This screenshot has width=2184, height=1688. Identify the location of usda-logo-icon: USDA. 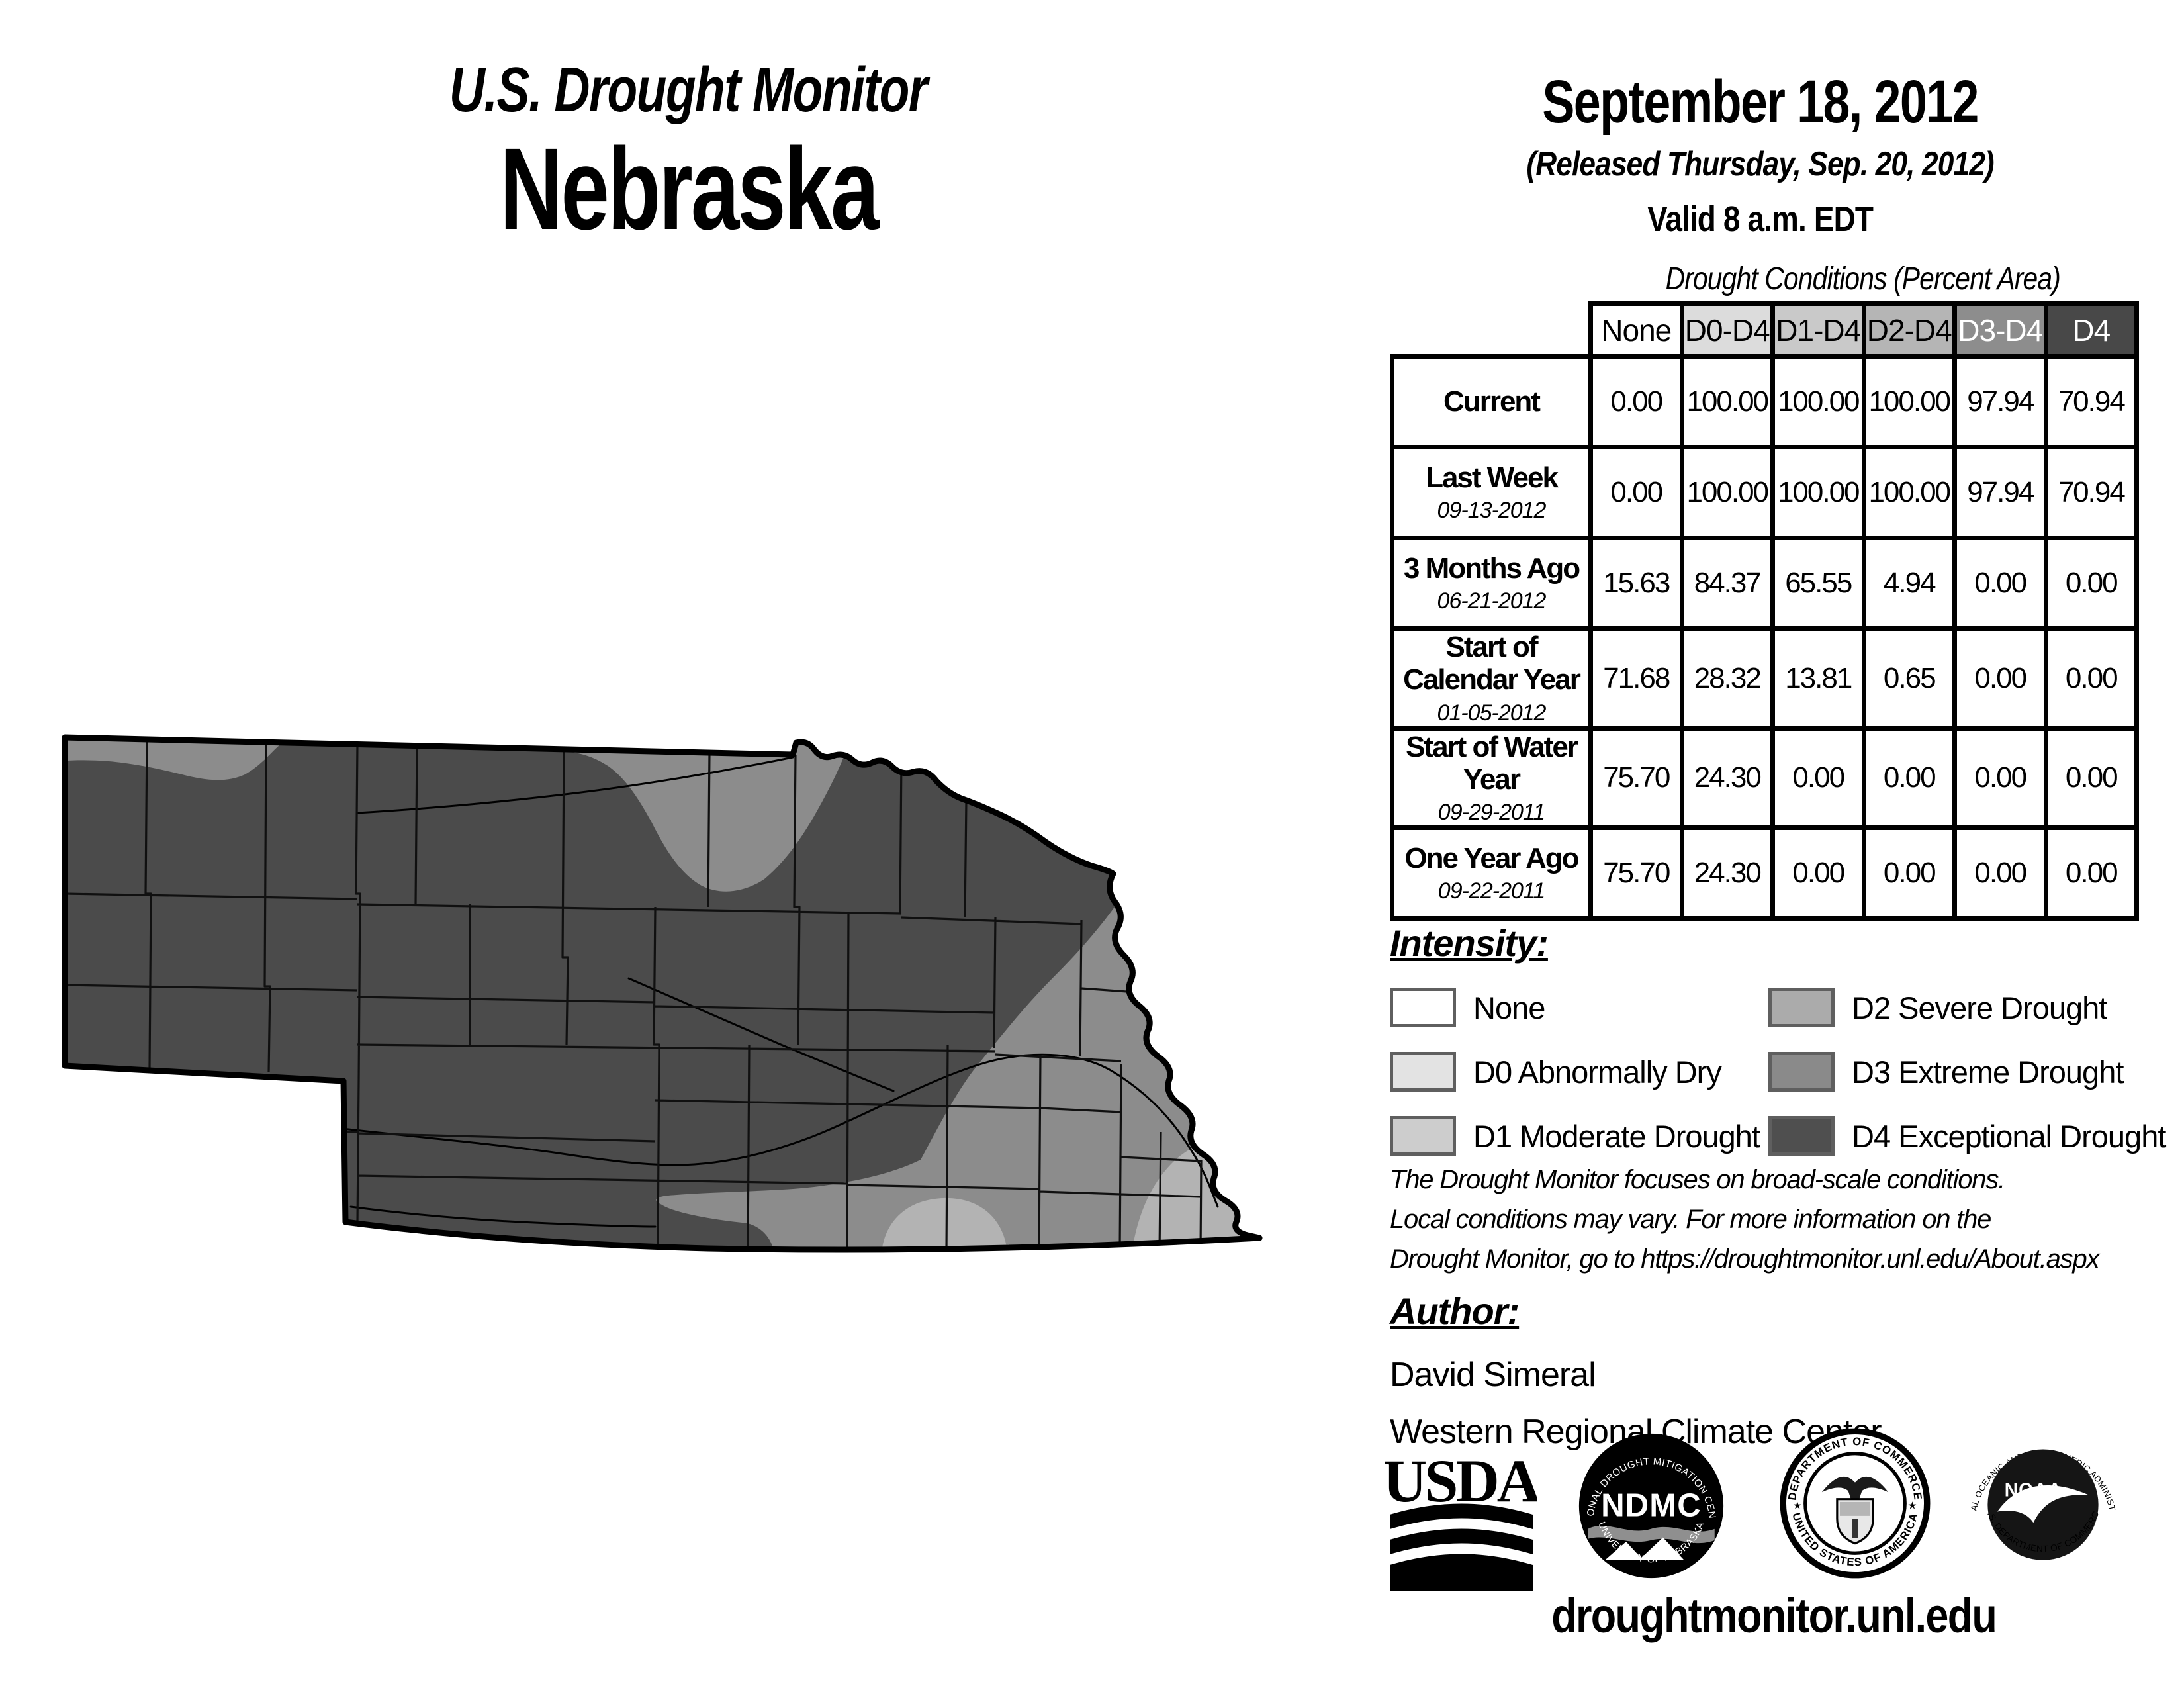
(1463, 1519).